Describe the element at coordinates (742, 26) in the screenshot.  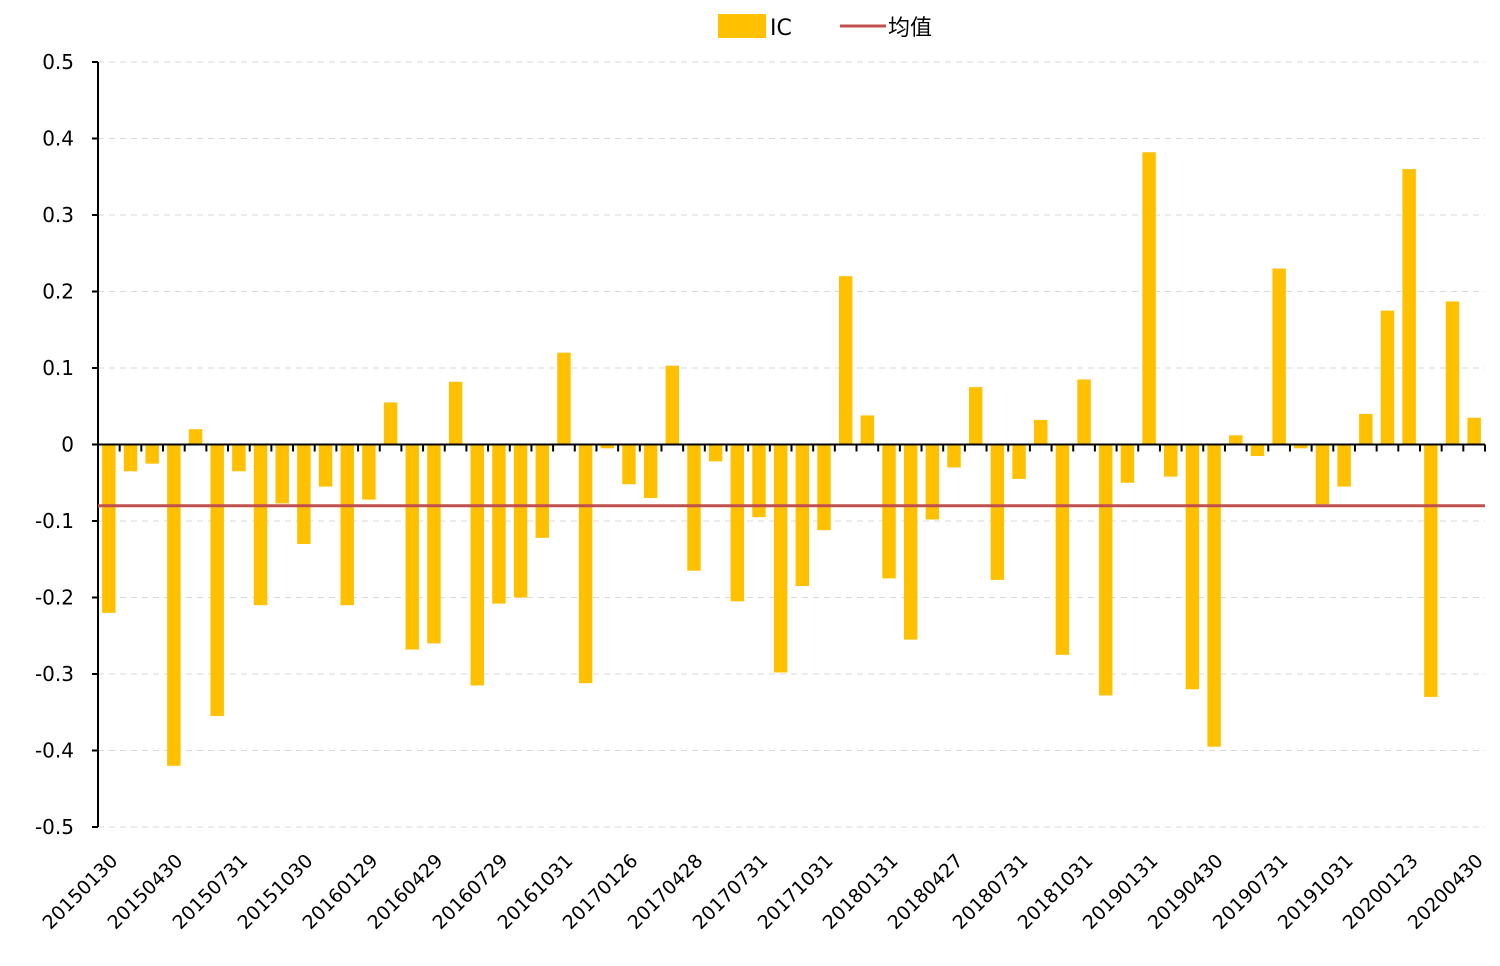
I see `legend-ic-swatch` at that location.